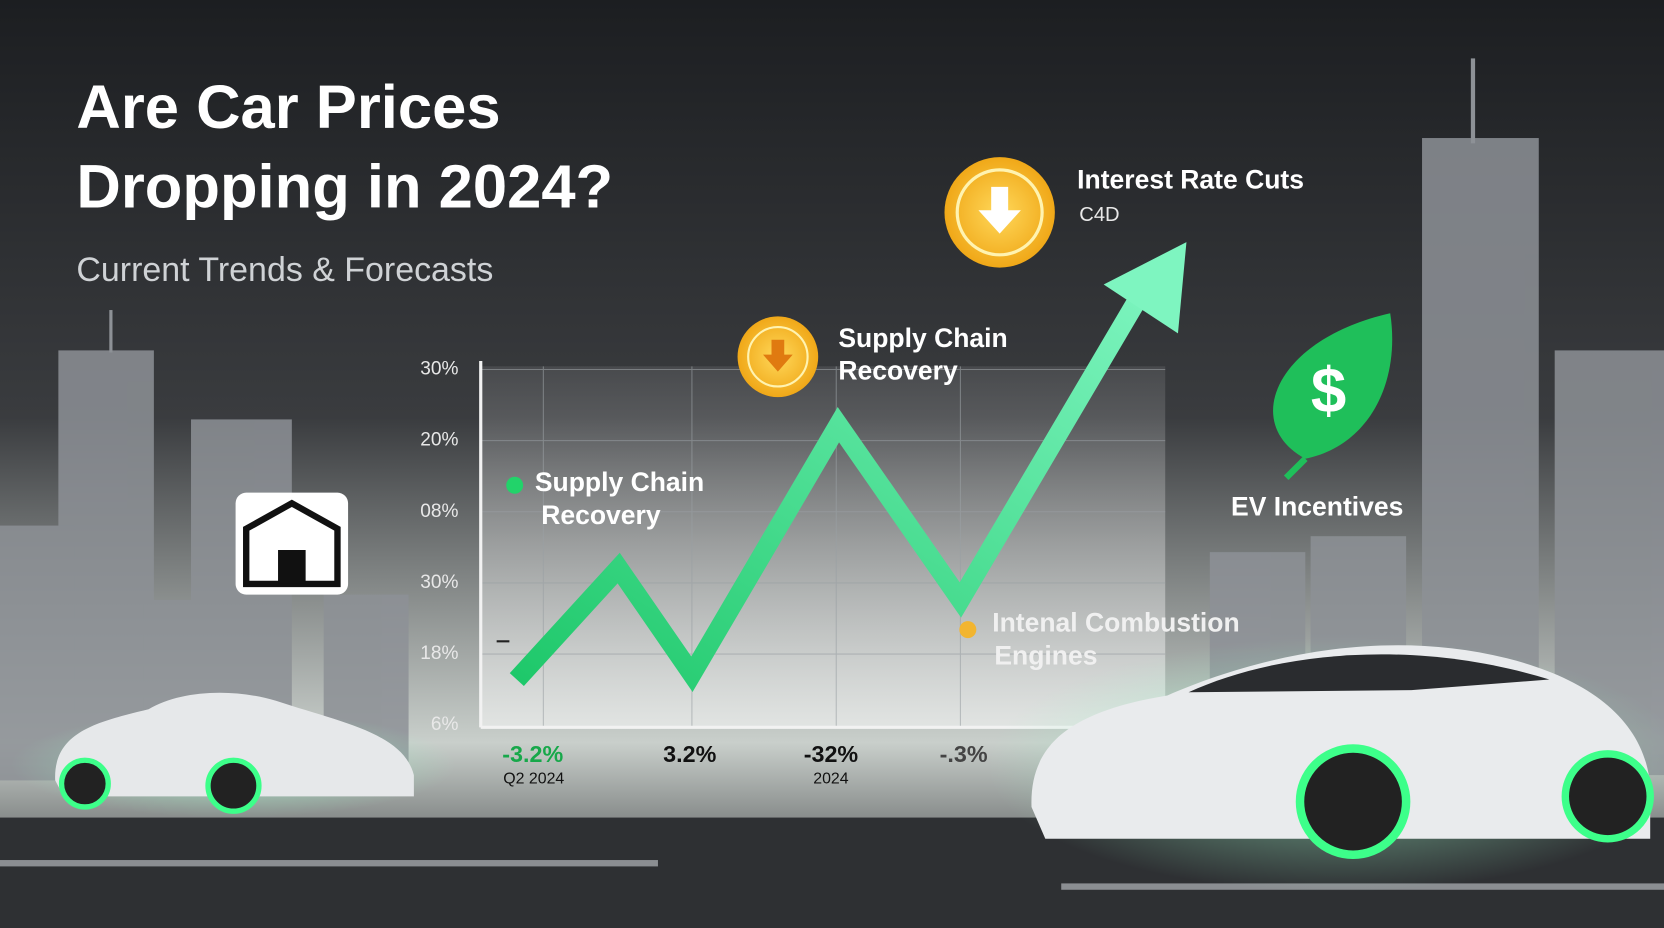 The image size is (1664, 928). I want to click on x-period: 2024, so click(831, 779).